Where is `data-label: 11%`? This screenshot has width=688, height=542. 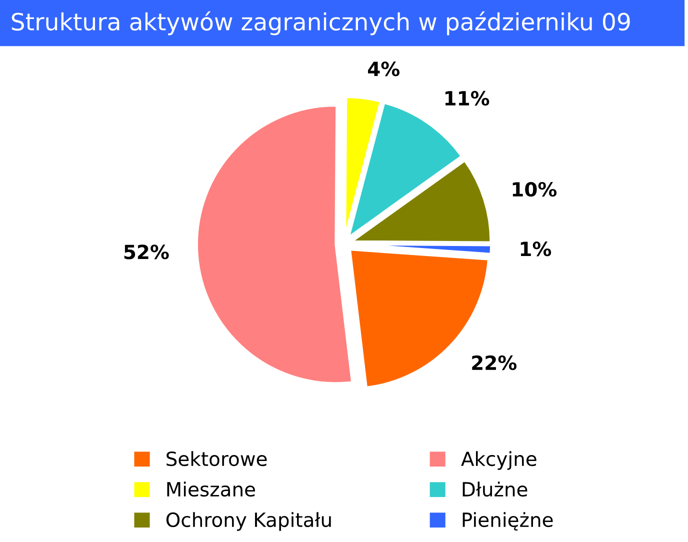
data-label: 11% is located at coordinates (467, 98).